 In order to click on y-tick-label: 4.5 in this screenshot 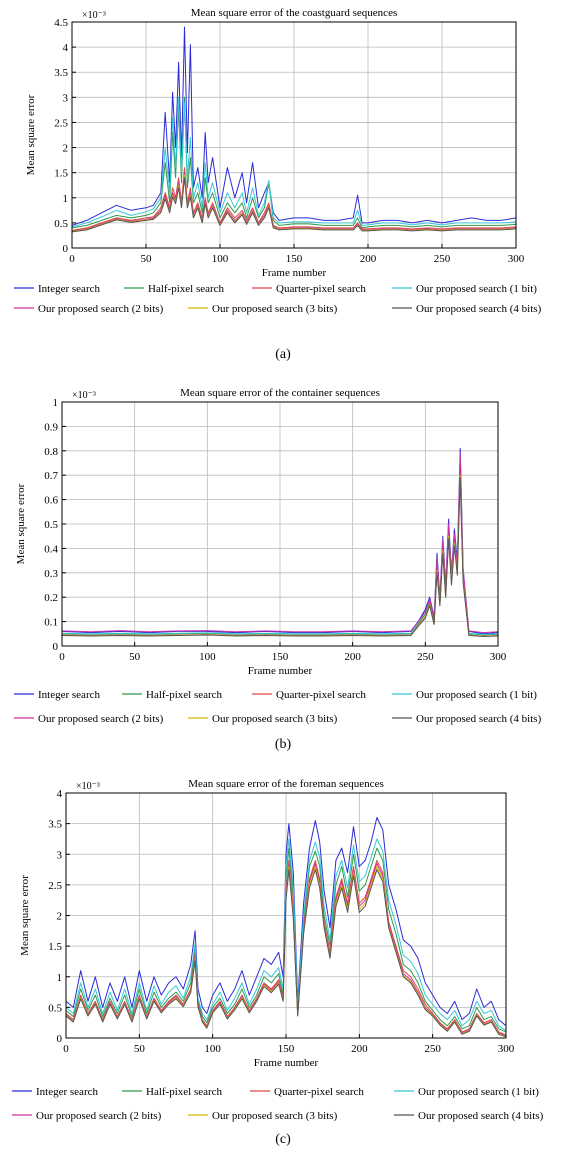, I will do `click(61, 23)`.